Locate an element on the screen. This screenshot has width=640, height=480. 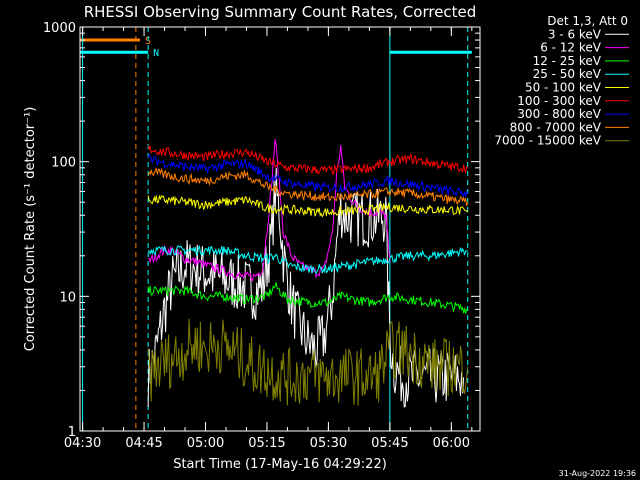
legend-label: 800 - 7000 keV is located at coordinates (556, 127).